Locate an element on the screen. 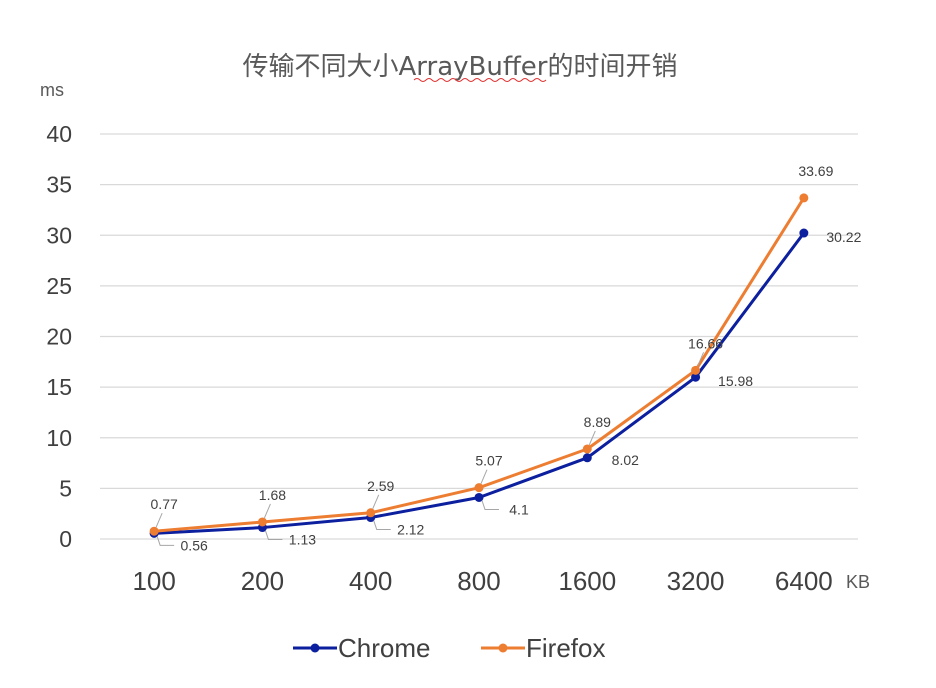  chrome-data-label-1600: 8.02 is located at coordinates (625, 460).